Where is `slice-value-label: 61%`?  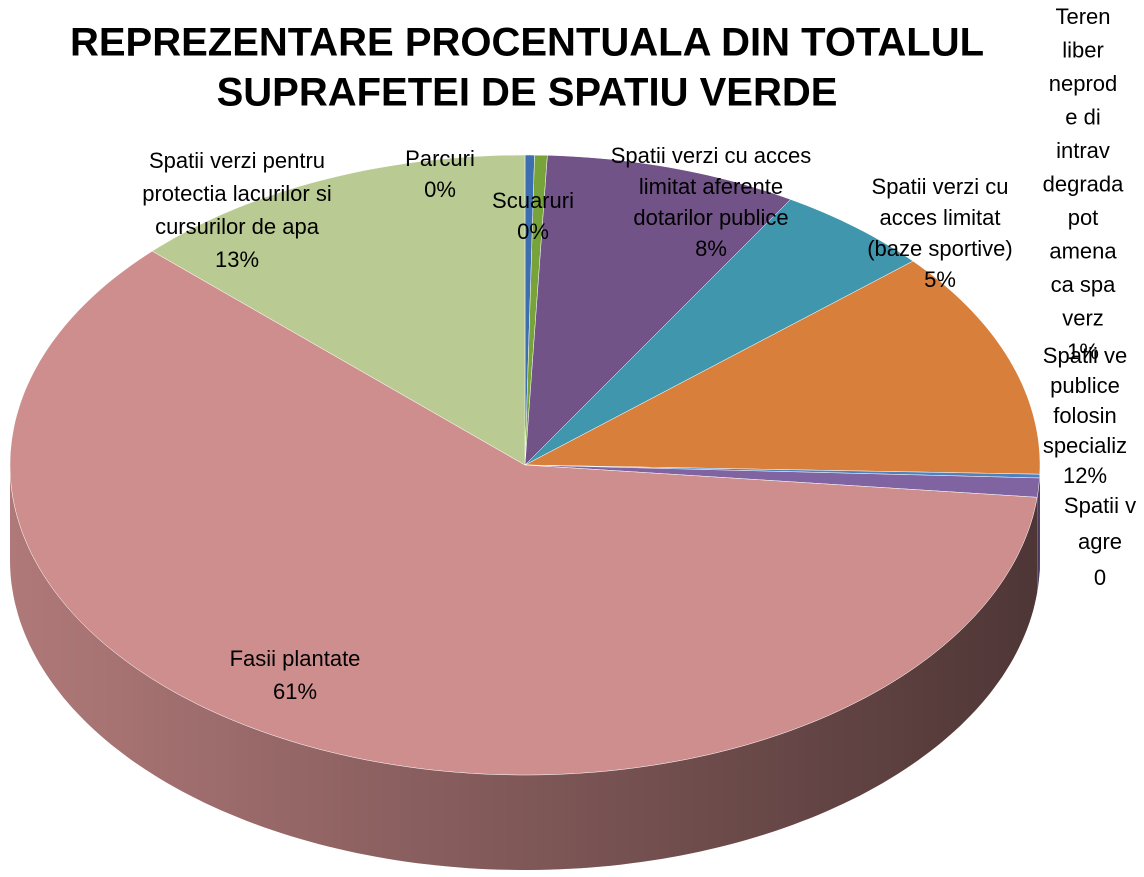 slice-value-label: 61% is located at coordinates (295, 691).